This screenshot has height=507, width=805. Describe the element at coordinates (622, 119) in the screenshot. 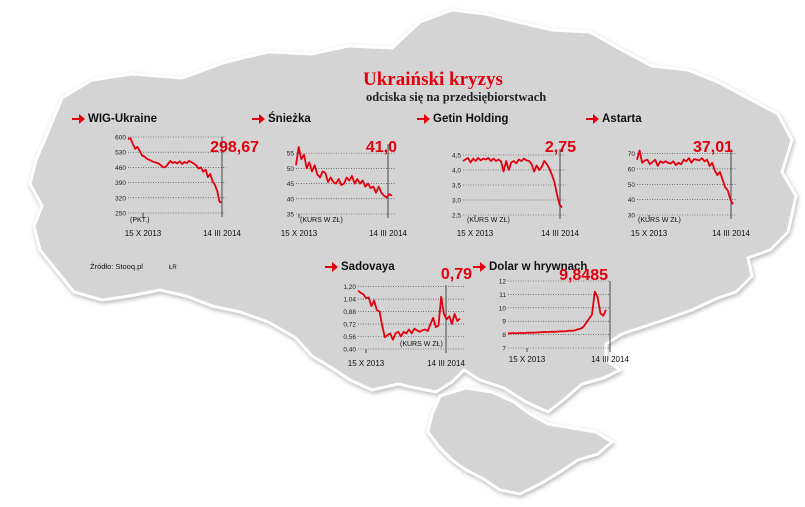

I see `chart-title: Astarta` at that location.